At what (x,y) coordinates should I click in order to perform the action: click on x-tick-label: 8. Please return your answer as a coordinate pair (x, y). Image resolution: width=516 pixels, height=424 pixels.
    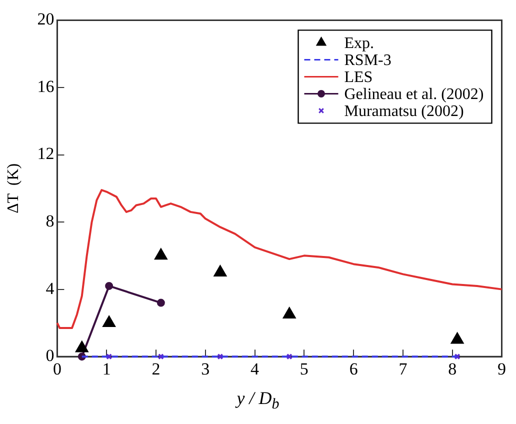
    Looking at the image, I should click on (452, 368).